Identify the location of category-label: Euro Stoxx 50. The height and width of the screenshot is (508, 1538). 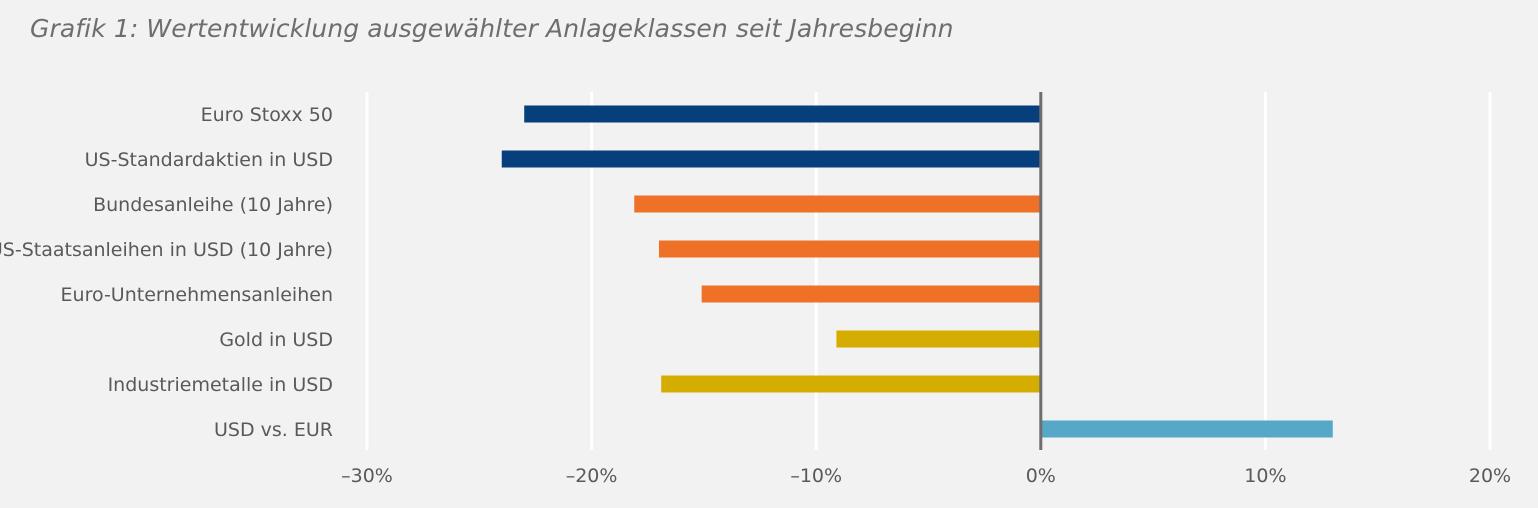
(267, 115).